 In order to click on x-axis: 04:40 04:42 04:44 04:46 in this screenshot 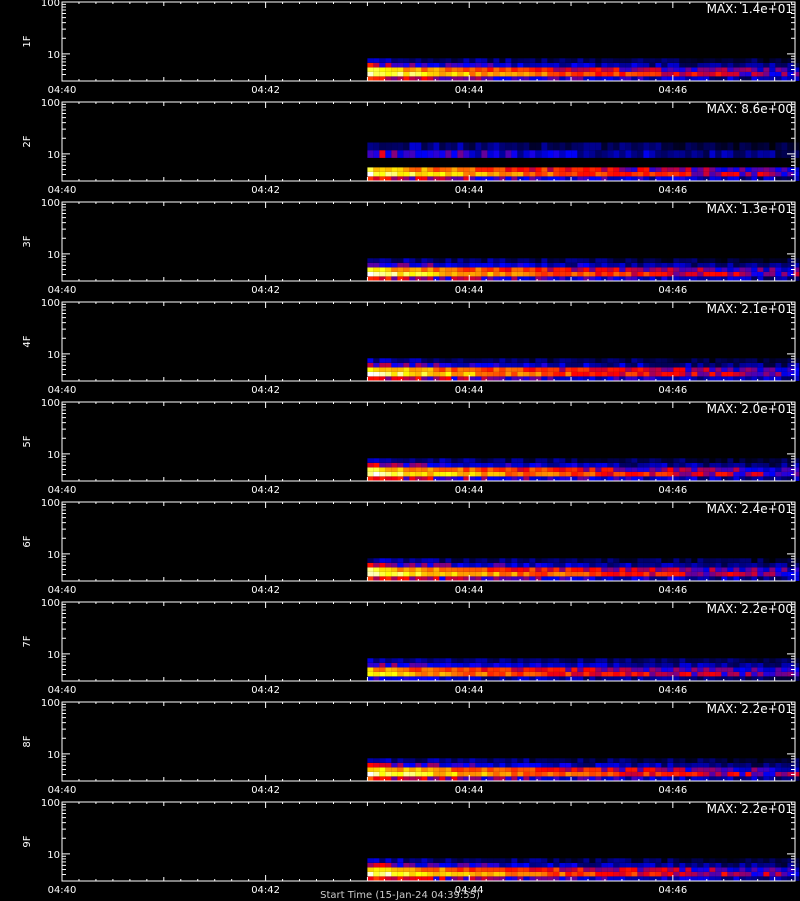, I will do `click(420, 849)`.